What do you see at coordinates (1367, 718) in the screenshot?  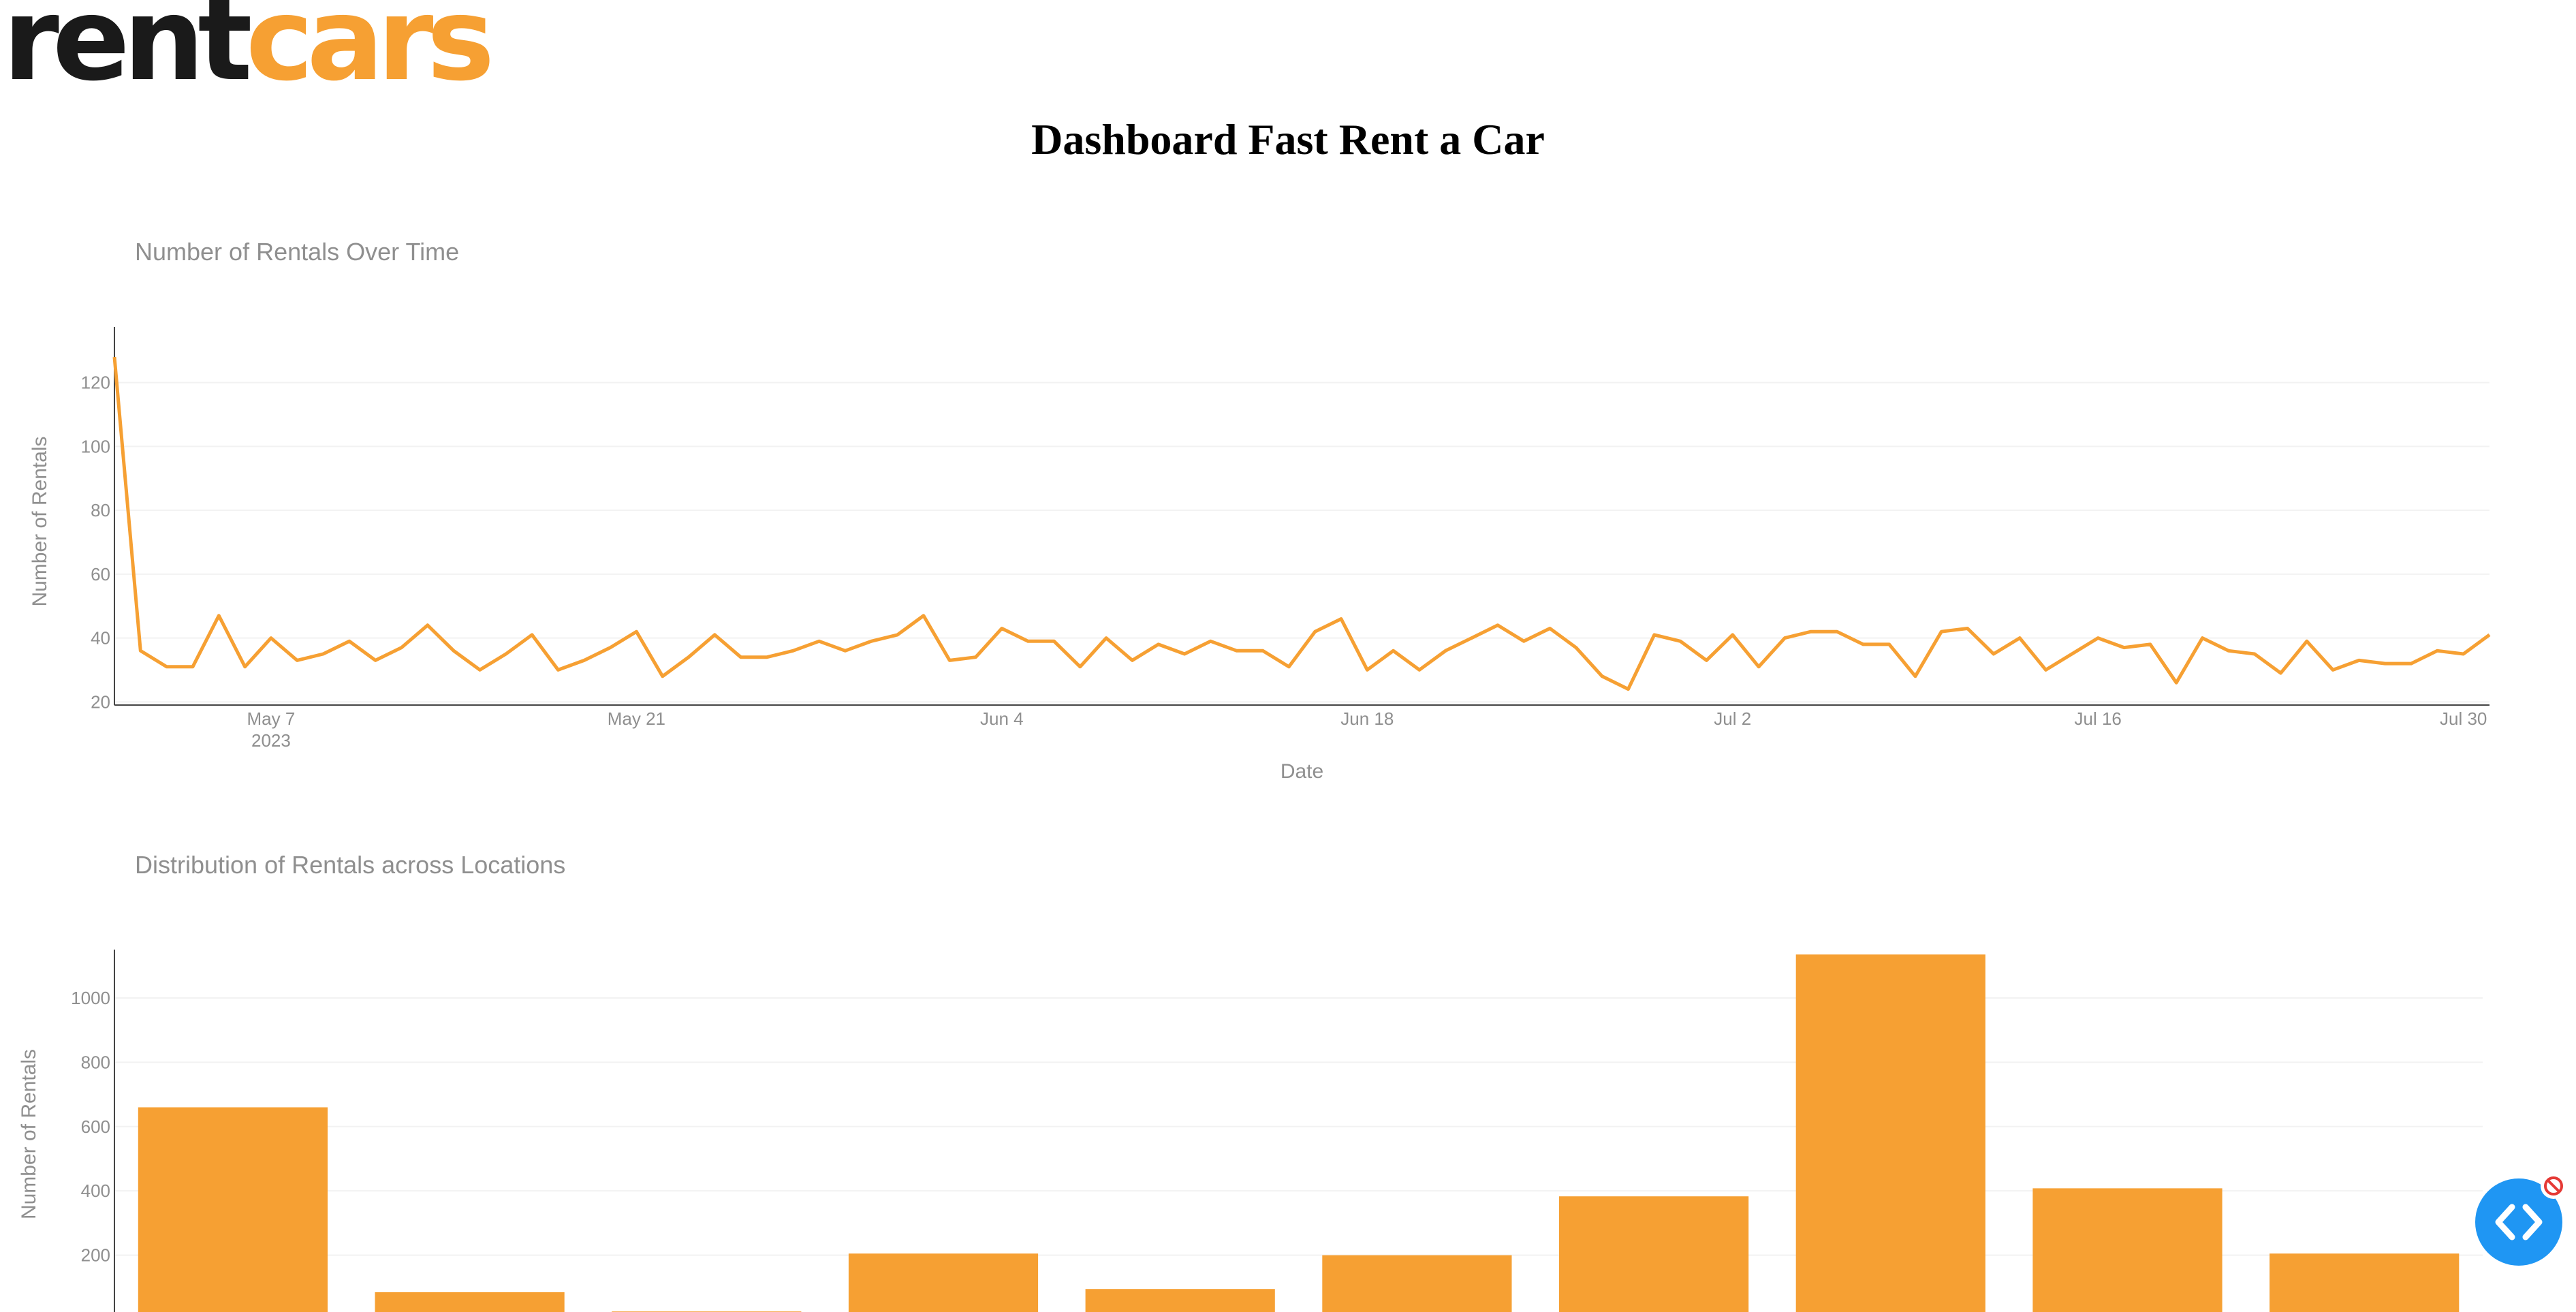 I see `x-tick-label: Jun 18` at bounding box center [1367, 718].